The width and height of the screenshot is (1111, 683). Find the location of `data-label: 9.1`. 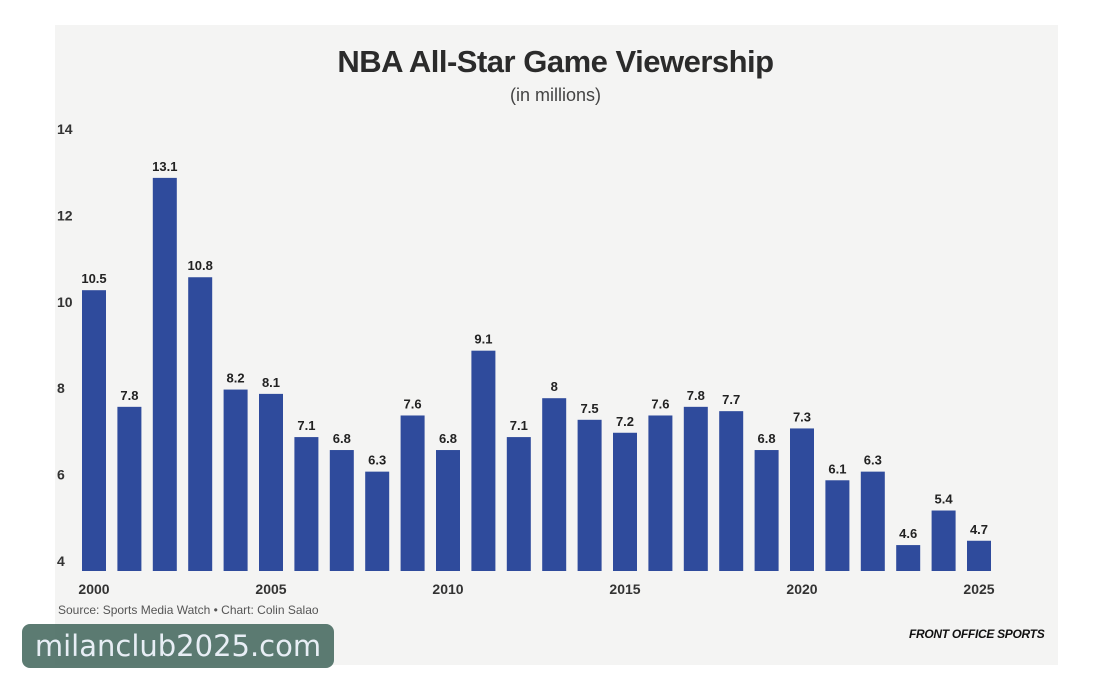

data-label: 9.1 is located at coordinates (483, 339).